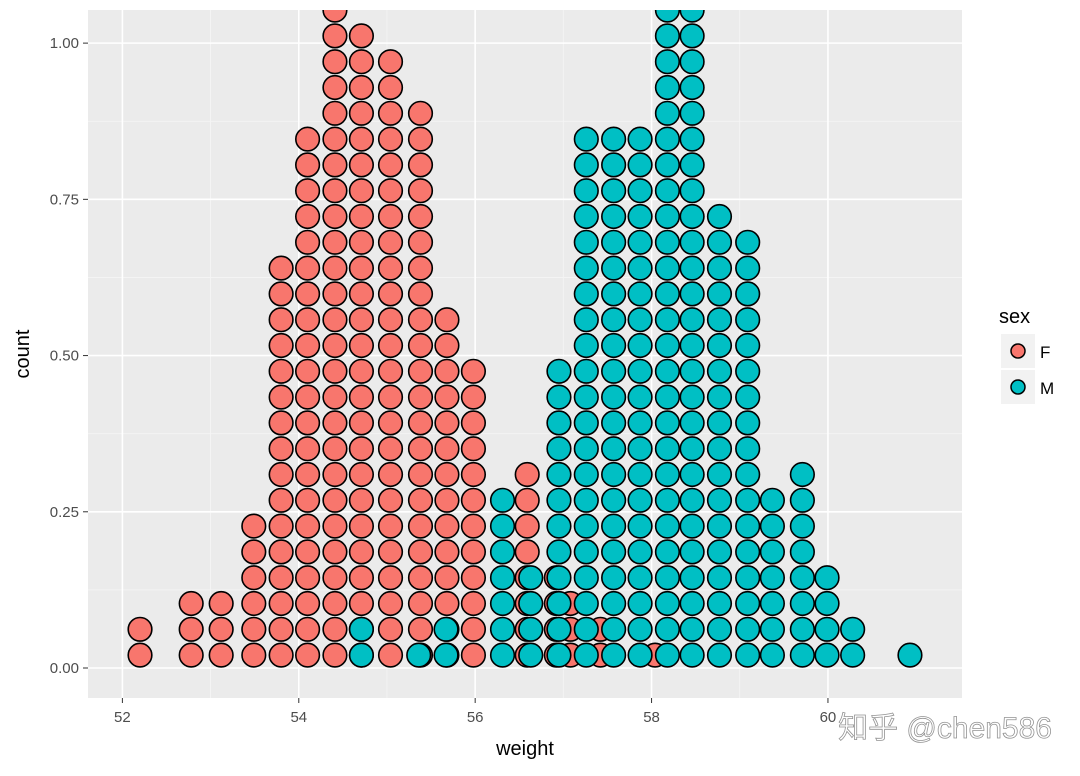  Describe the element at coordinates (122, 717) in the screenshot. I see `x-tick-label: 52` at that location.